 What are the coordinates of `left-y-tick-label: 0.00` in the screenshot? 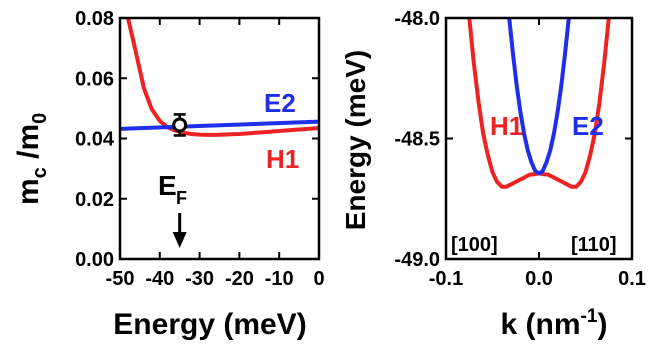 It's located at (94, 260).